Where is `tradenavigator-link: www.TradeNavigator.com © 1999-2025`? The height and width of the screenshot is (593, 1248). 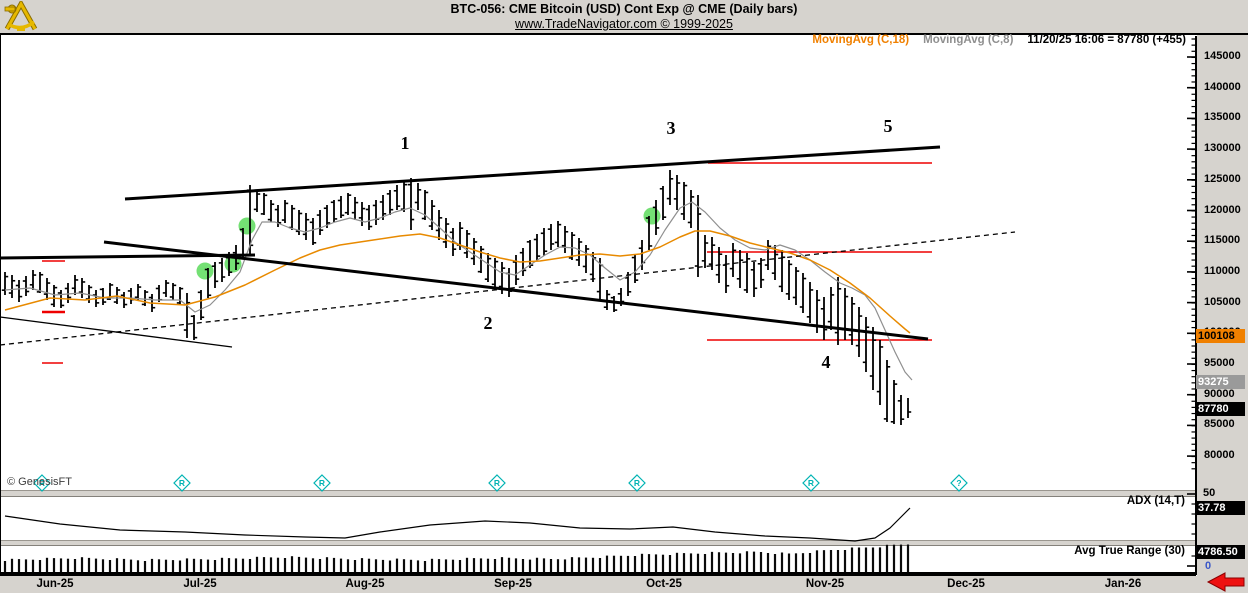 tradenavigator-link: www.TradeNavigator.com © 1999-2025 is located at coordinates (624, 24).